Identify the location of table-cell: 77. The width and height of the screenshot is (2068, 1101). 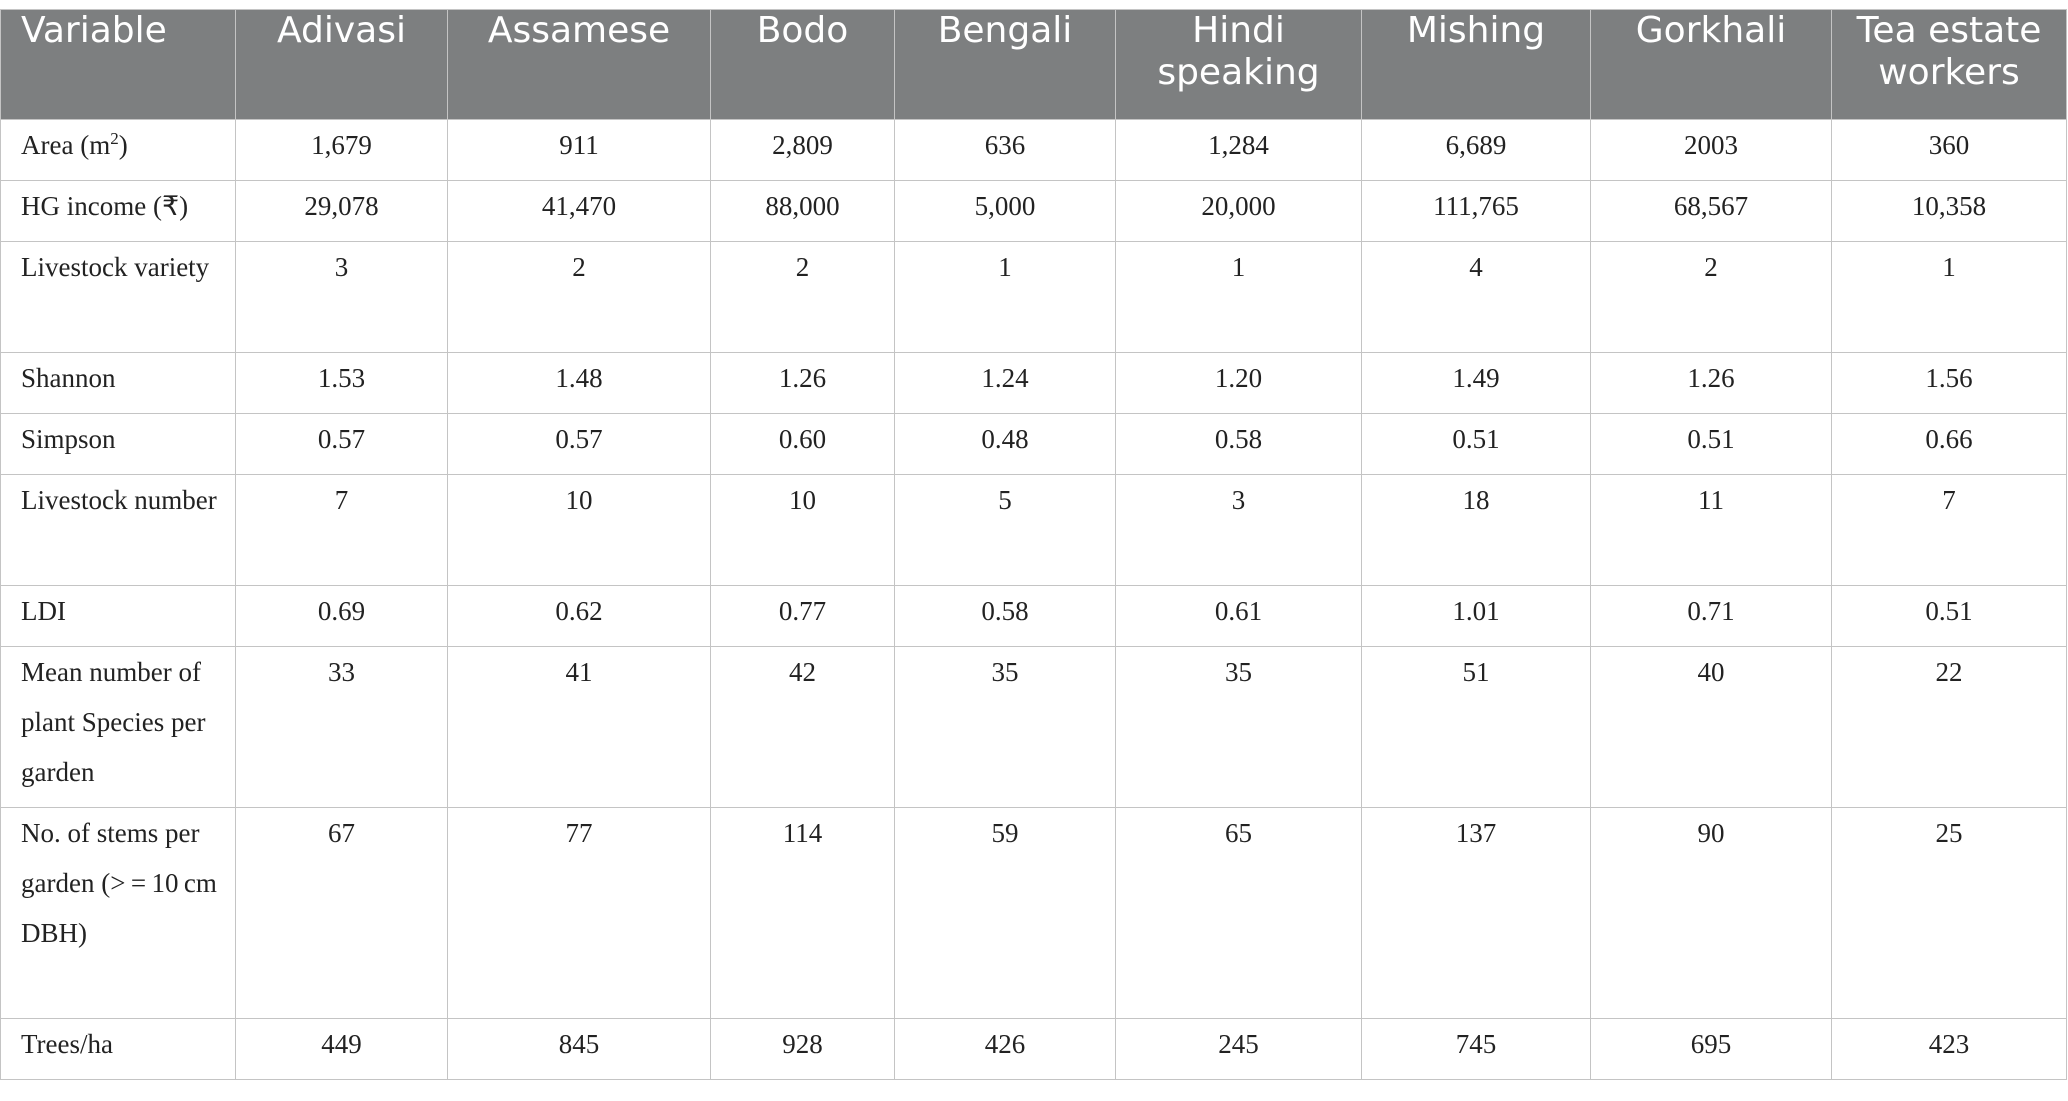
(579, 913).